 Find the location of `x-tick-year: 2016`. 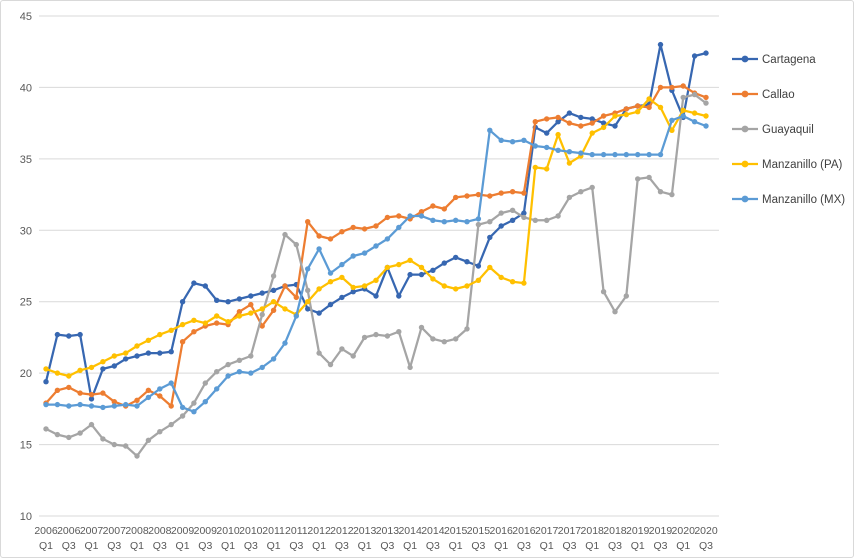

x-tick-year: 2016 is located at coordinates (501, 531).